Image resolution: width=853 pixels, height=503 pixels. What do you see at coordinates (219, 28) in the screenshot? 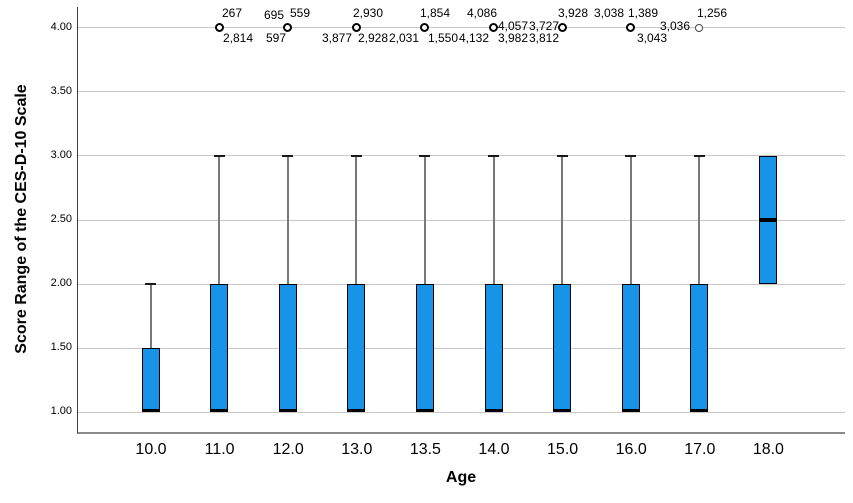
I see `outlier-circle-age-11.0` at bounding box center [219, 28].